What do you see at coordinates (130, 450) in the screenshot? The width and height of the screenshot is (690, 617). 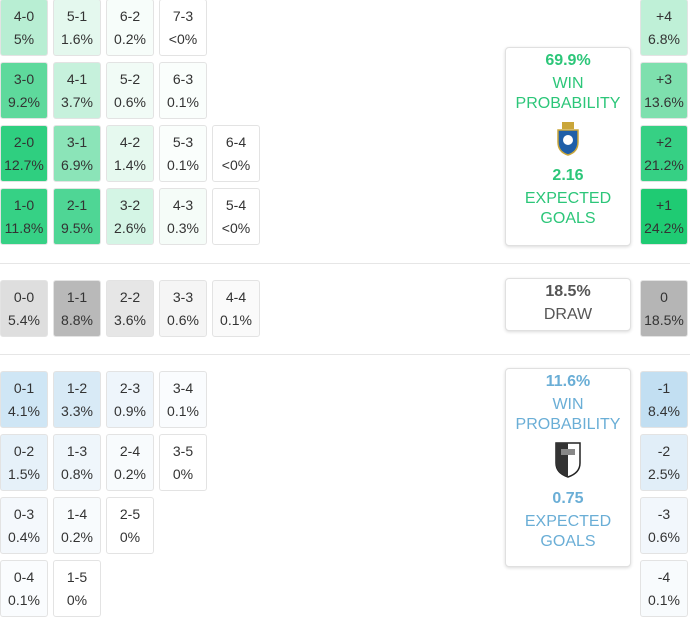 I see `score-label: 2-4` at bounding box center [130, 450].